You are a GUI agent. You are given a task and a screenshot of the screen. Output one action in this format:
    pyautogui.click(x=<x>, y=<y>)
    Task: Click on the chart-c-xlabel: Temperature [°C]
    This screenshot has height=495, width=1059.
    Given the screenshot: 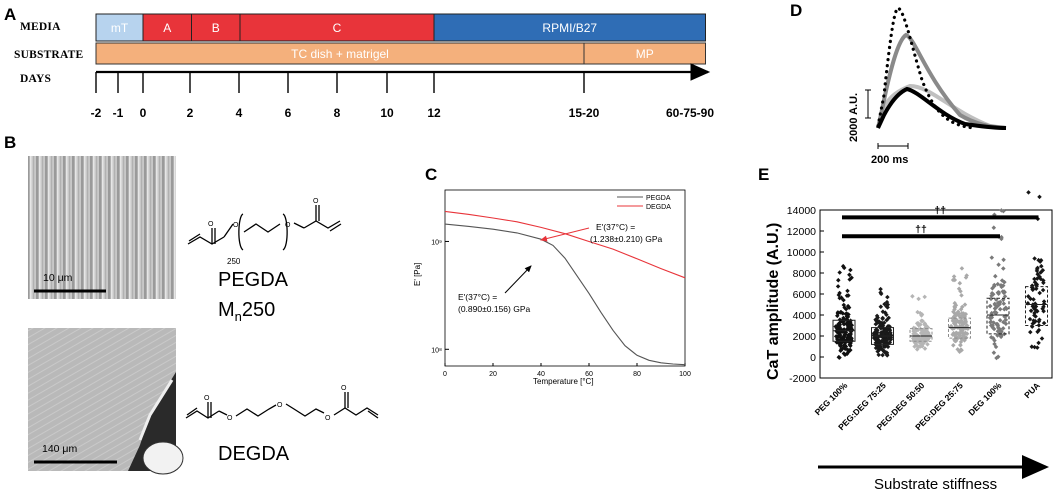 What is the action you would take?
    pyautogui.click(x=563, y=381)
    